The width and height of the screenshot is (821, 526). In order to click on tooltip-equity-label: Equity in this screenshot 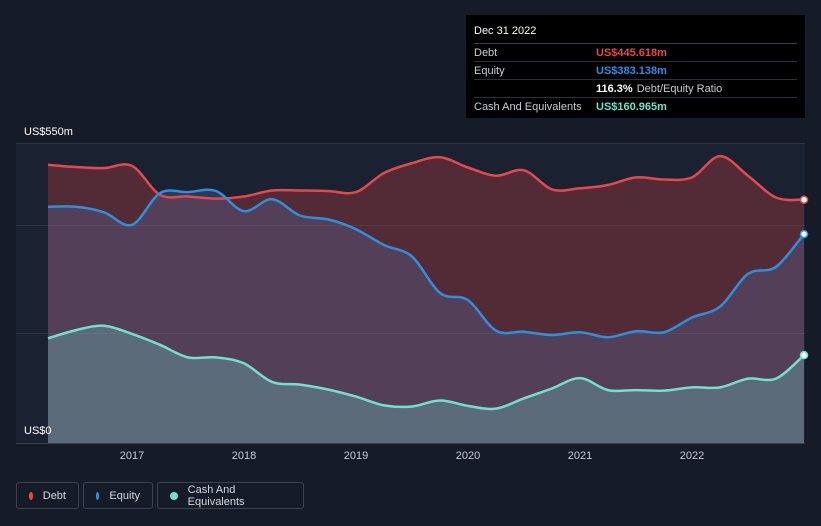, I will do `click(489, 70)`.